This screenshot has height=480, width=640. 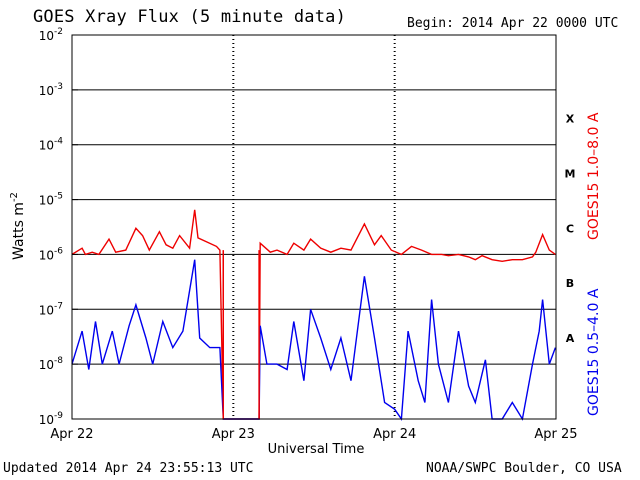 What do you see at coordinates (51, 90) in the screenshot?
I see `y-tick-label: 10⁻³` at bounding box center [51, 90].